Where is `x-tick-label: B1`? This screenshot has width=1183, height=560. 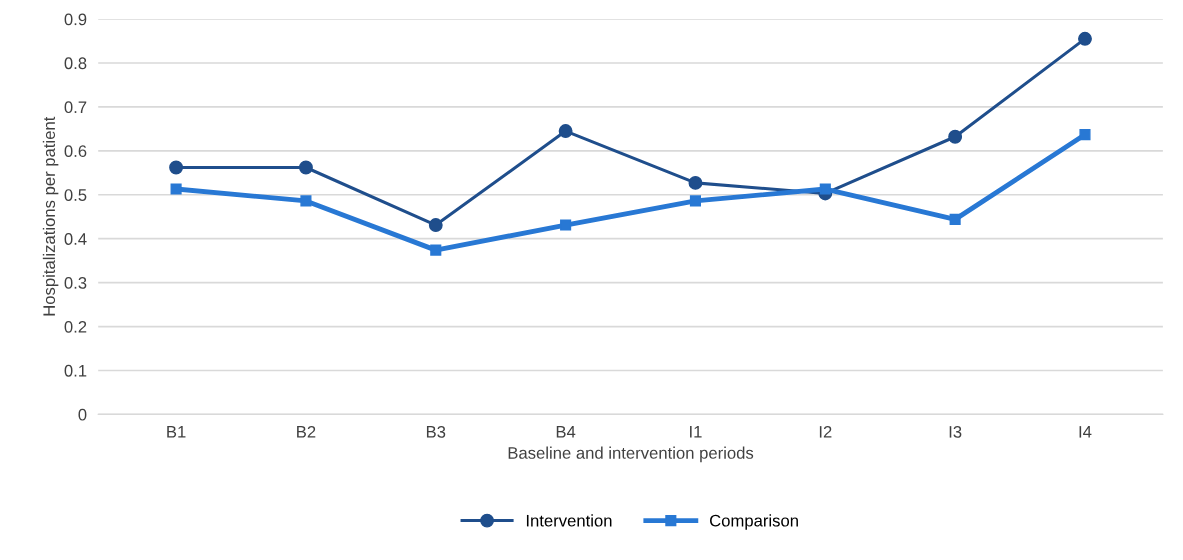 x-tick-label: B1 is located at coordinates (176, 432).